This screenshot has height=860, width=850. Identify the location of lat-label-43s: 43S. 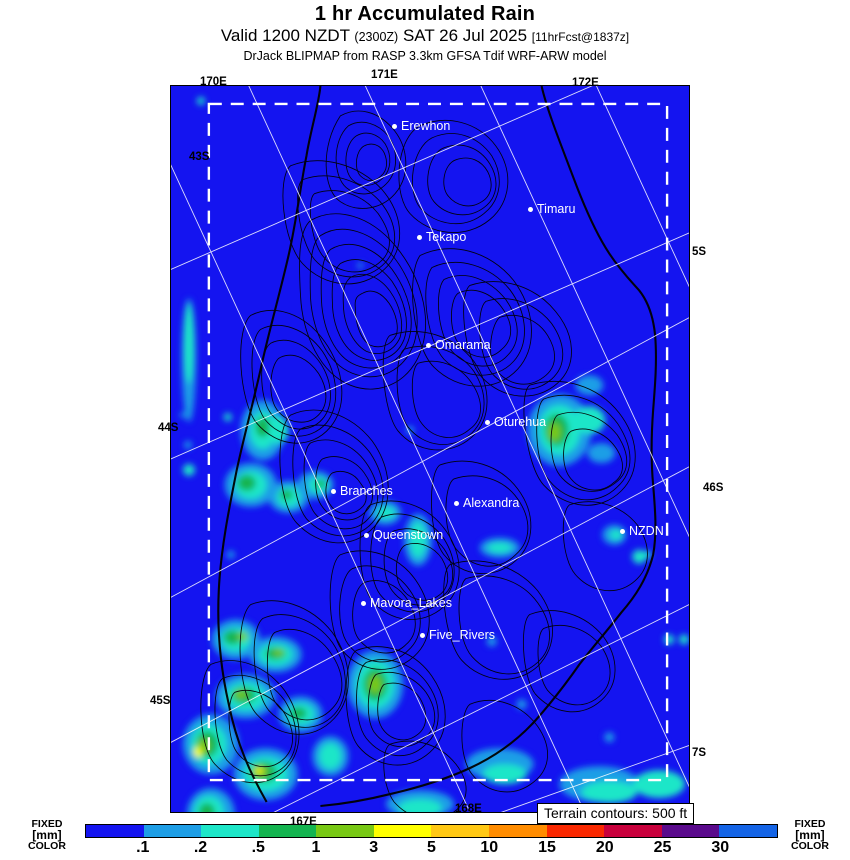
(199, 157).